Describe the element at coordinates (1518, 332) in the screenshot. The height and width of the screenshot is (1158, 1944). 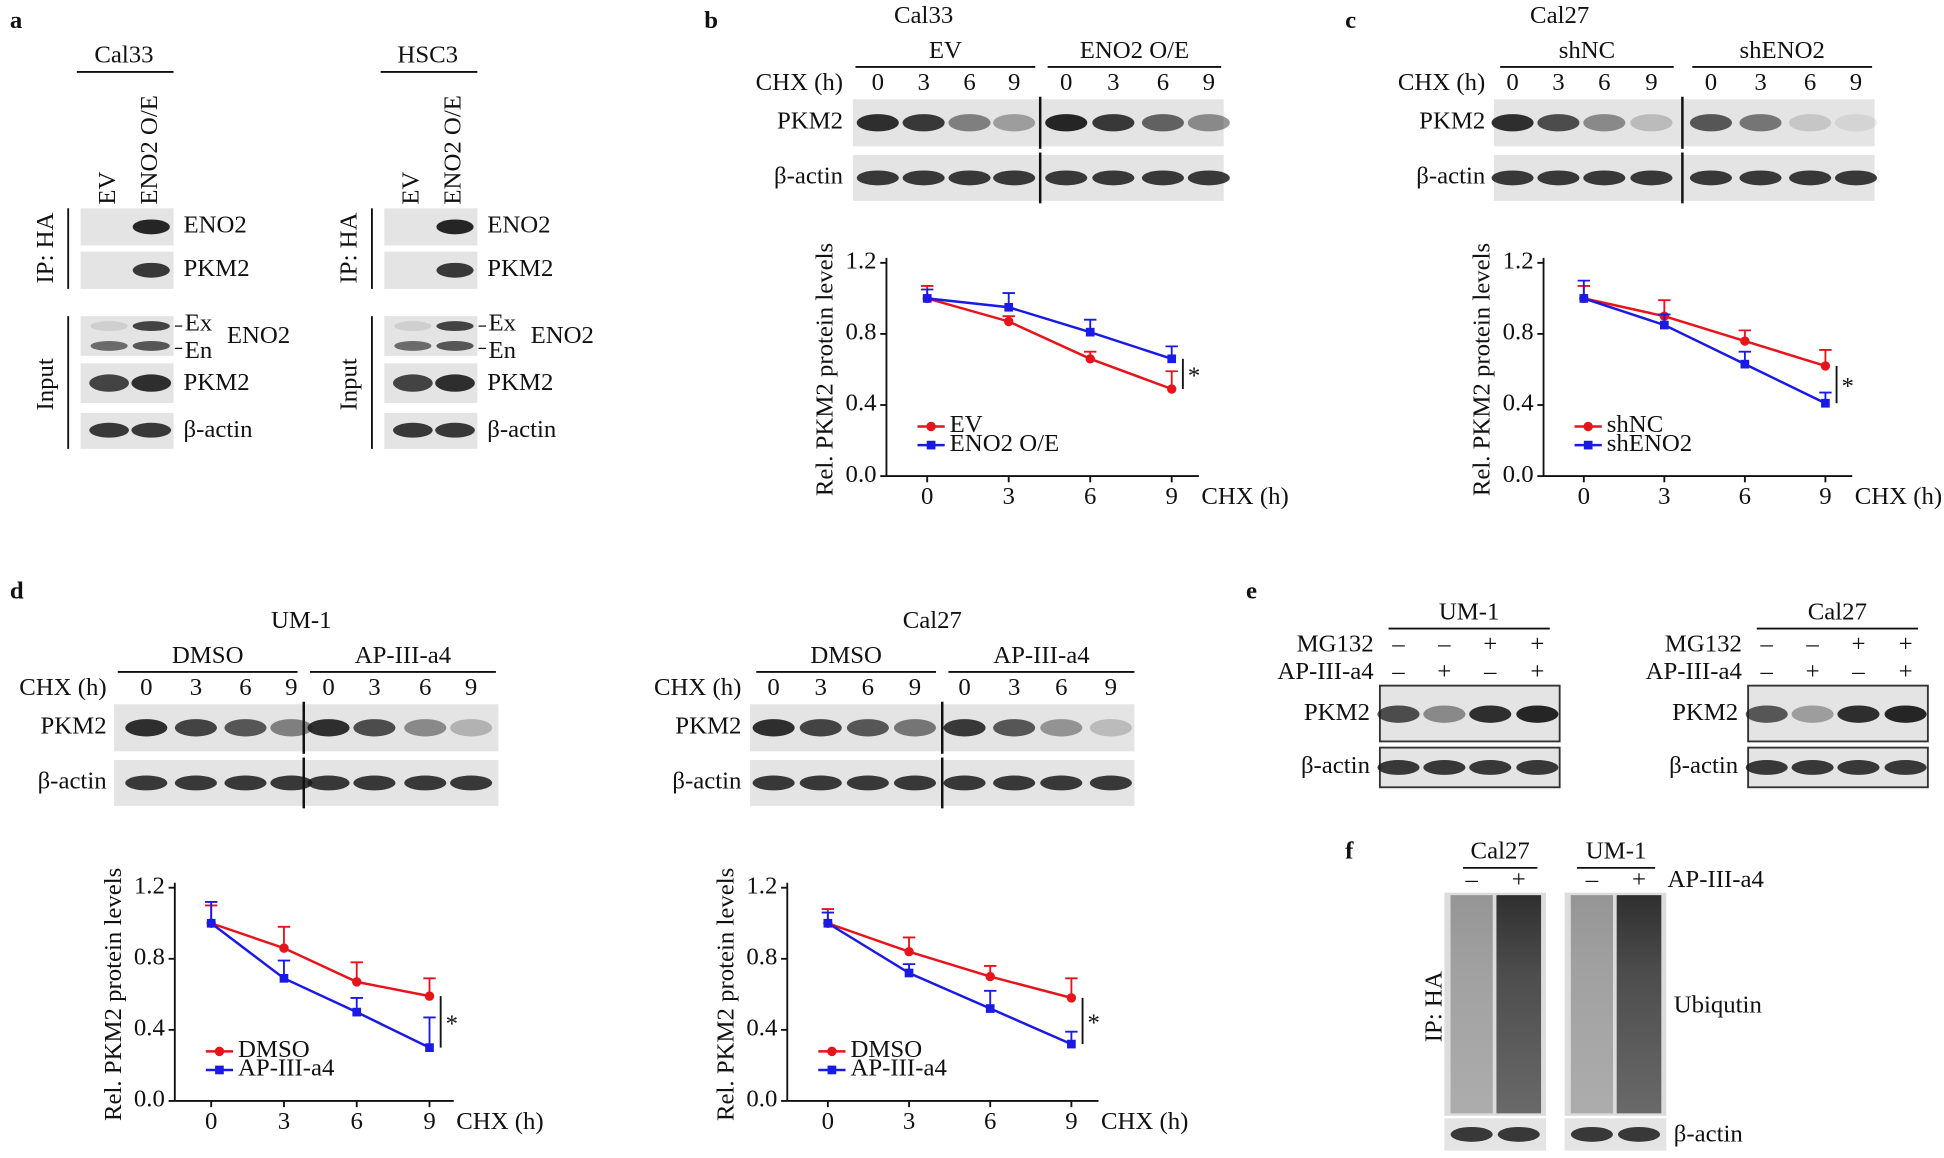
I see `y-tick-label: 0.8` at that location.